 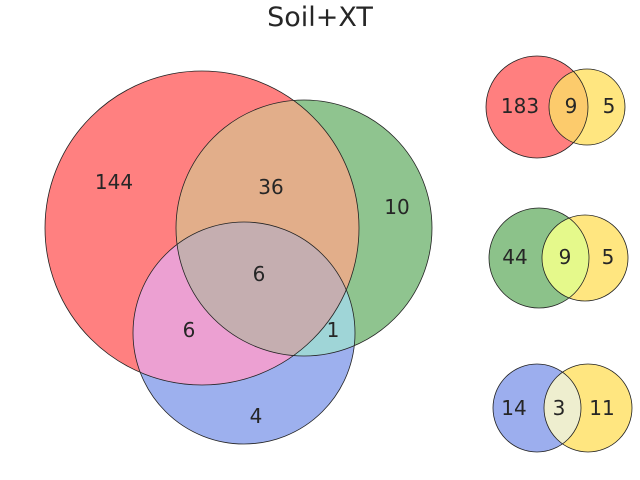 What do you see at coordinates (256, 416) in the screenshot?
I see `venn3-label-c-only: 4` at bounding box center [256, 416].